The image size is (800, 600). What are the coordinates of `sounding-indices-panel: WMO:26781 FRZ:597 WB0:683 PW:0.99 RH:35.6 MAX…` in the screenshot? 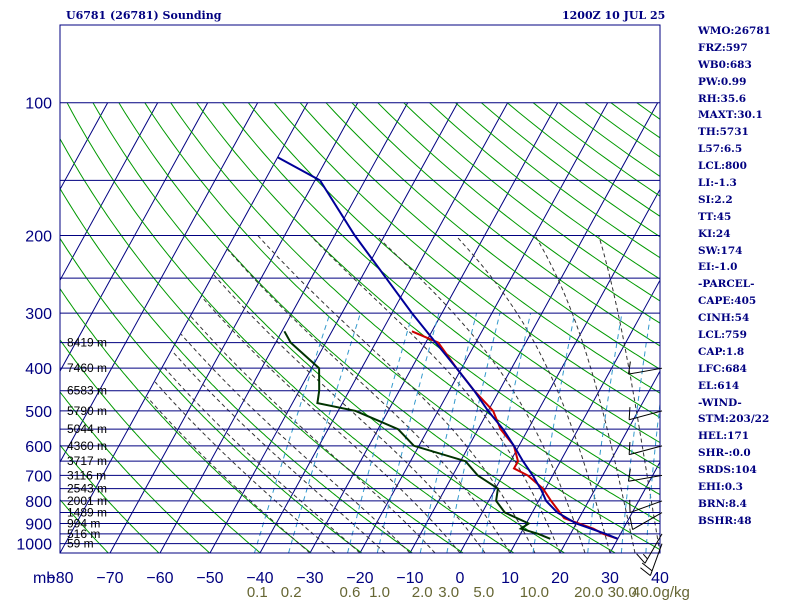 It's located at (749, 276).